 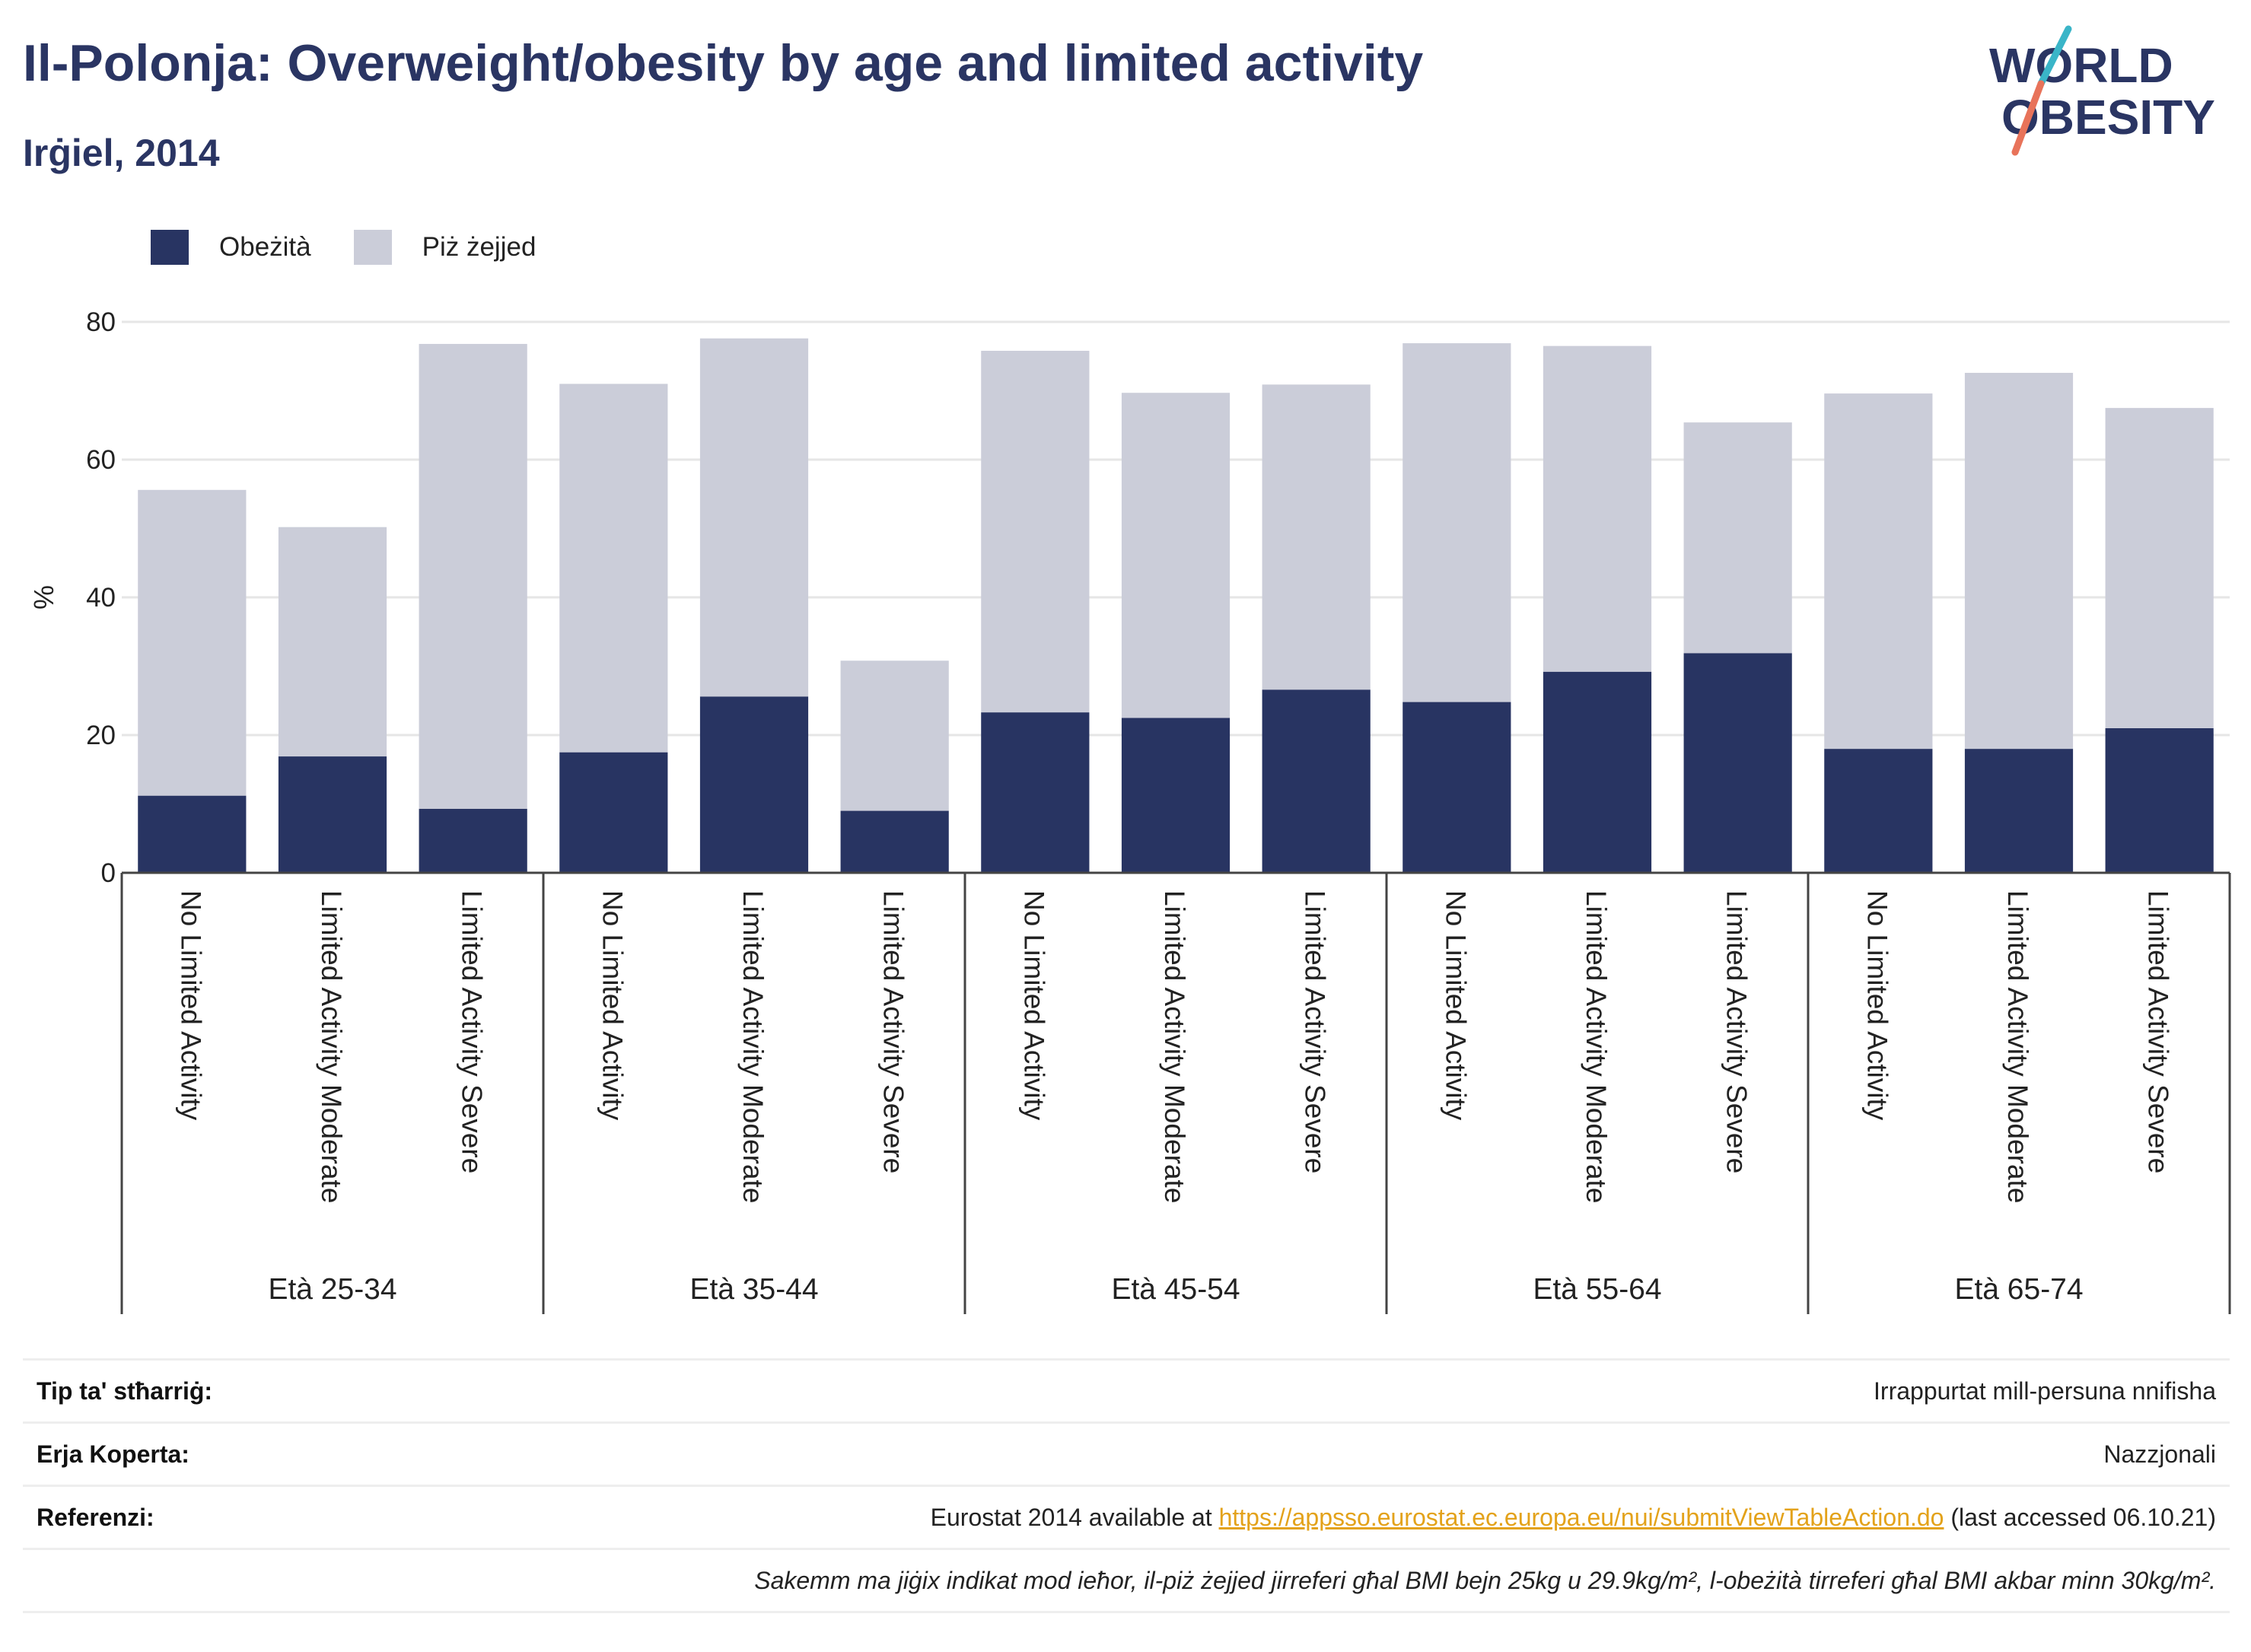 What do you see at coordinates (1175, 1289) in the screenshot?
I see `x-group-label: Età 45-54` at bounding box center [1175, 1289].